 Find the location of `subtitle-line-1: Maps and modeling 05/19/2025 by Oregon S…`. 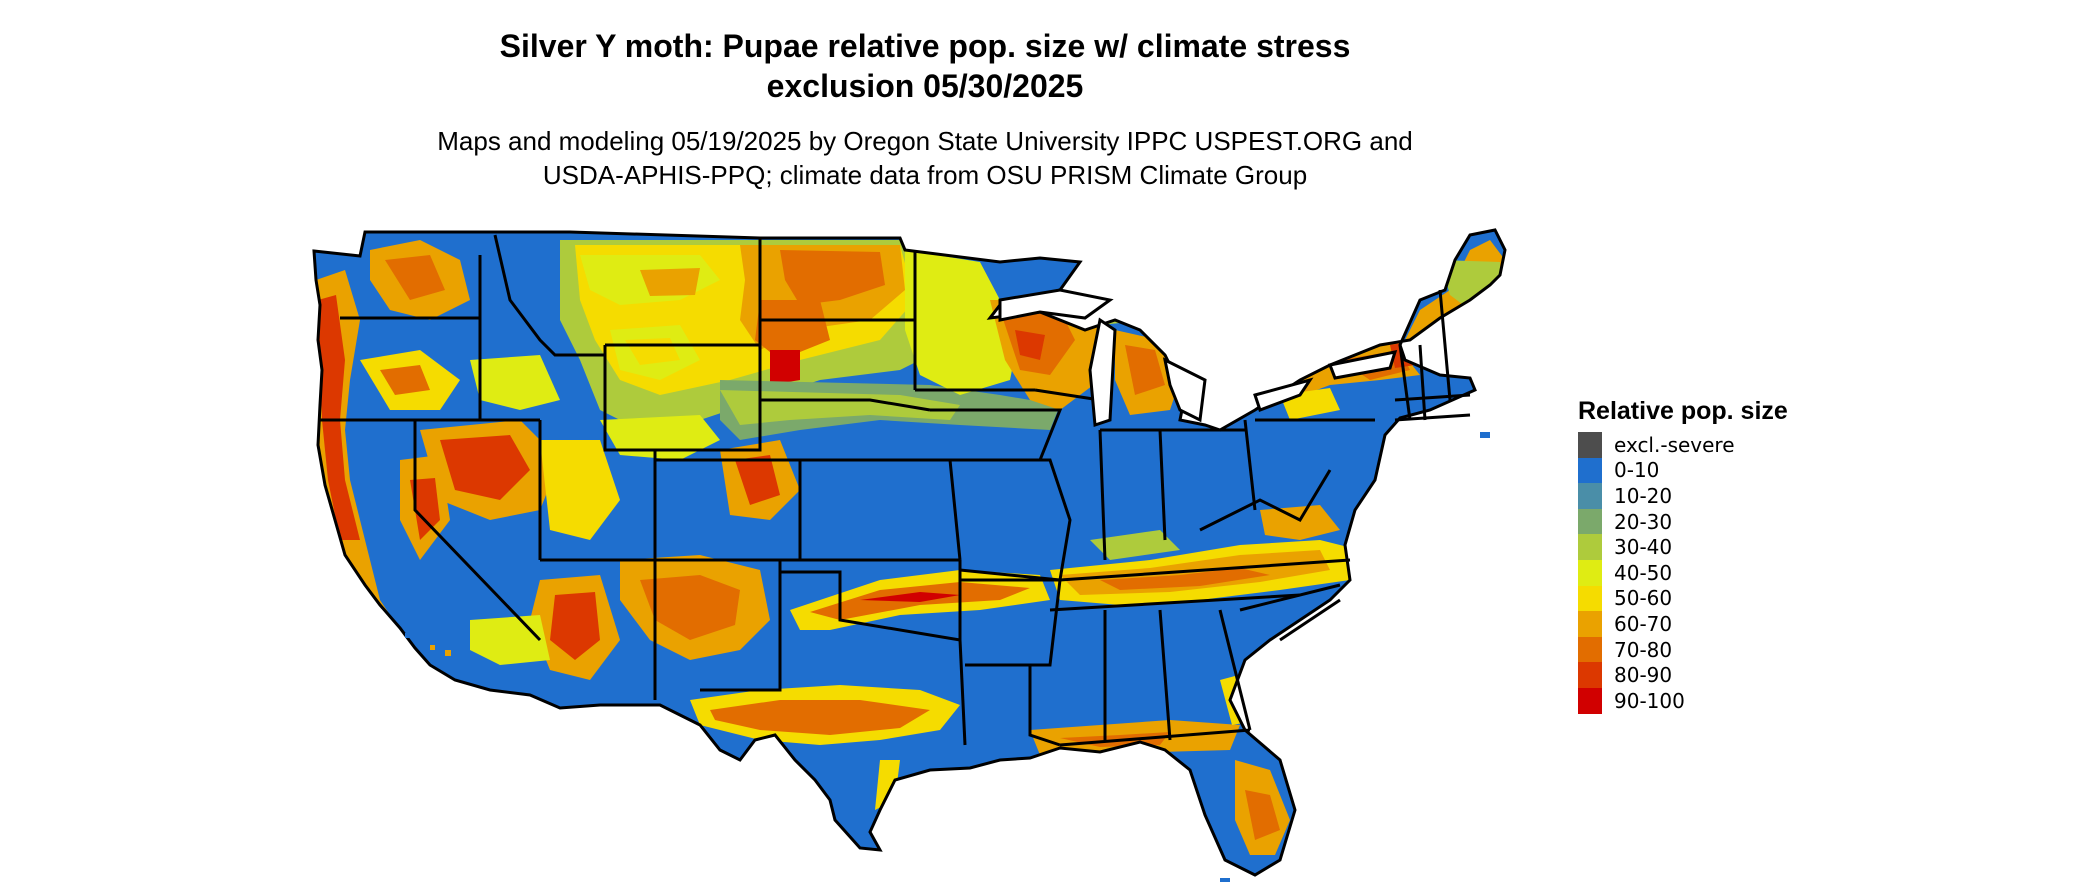

subtitle-line-1: Maps and modeling 05/19/2025 by Oregon S… is located at coordinates (925, 141).